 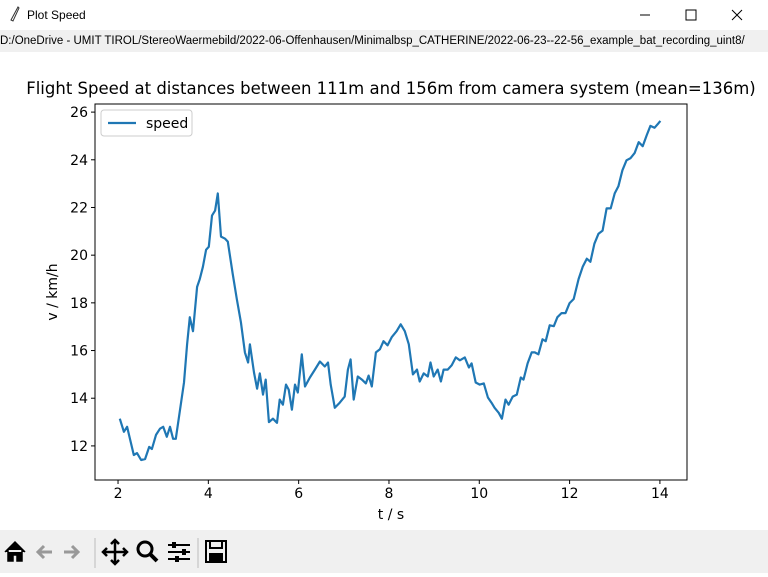 I want to click on app-icon, so click(x=15, y=14).